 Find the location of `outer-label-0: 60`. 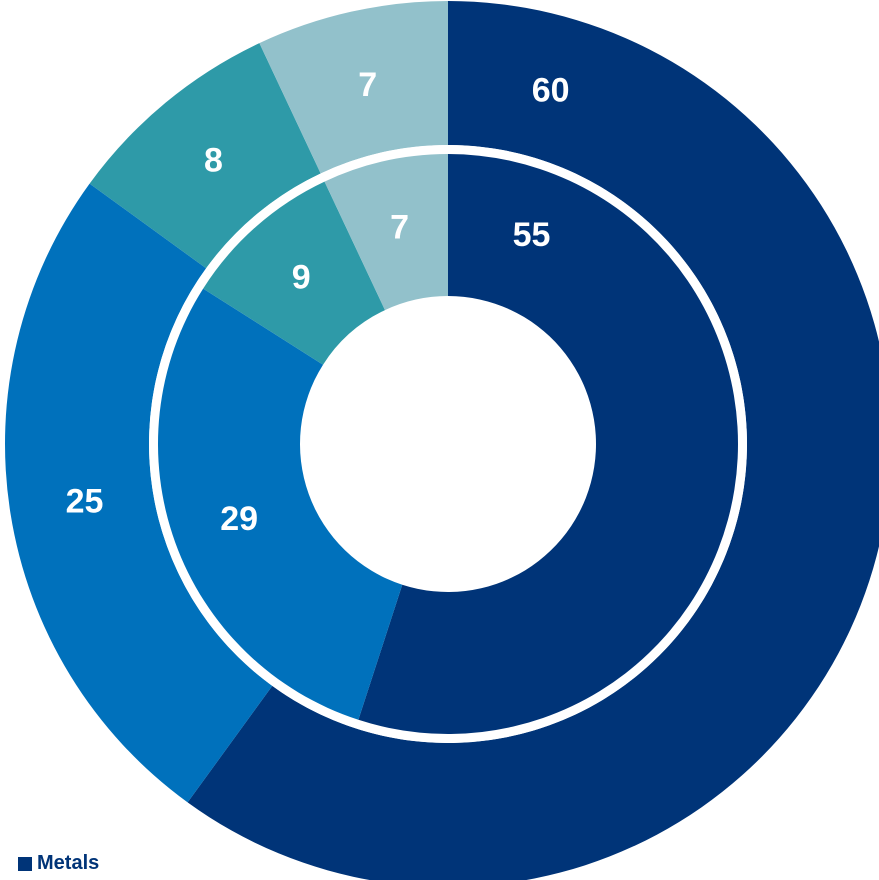

outer-label-0: 60 is located at coordinates (551, 91).